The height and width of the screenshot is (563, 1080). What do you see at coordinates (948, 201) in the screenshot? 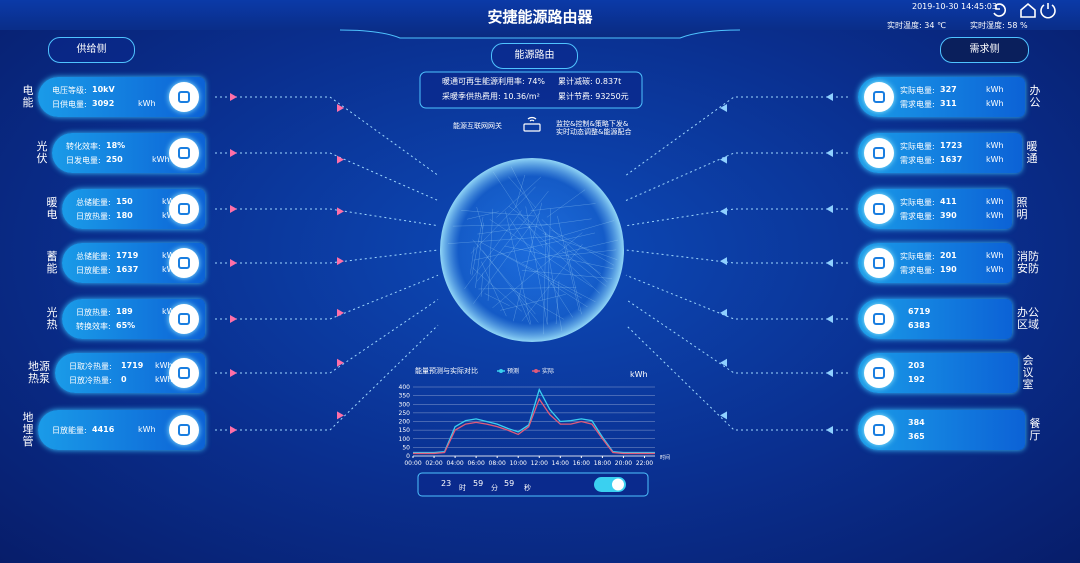
I see `field-value: 411` at bounding box center [948, 201].